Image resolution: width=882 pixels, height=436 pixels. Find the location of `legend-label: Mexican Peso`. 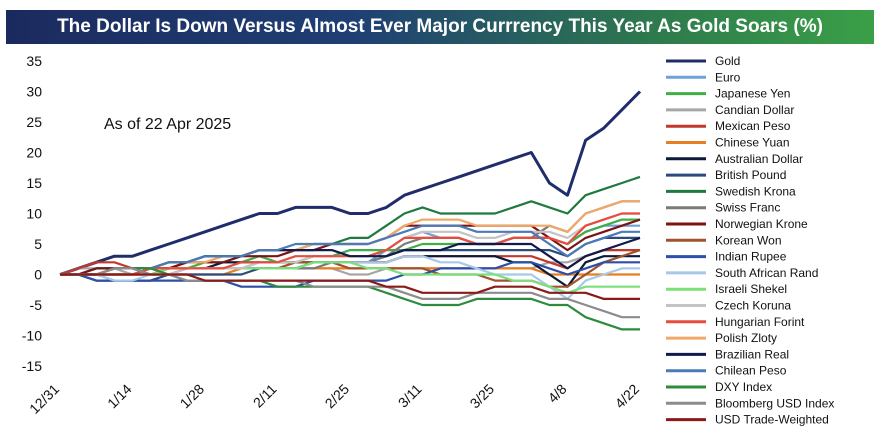

legend-label: Mexican Peso is located at coordinates (753, 126).